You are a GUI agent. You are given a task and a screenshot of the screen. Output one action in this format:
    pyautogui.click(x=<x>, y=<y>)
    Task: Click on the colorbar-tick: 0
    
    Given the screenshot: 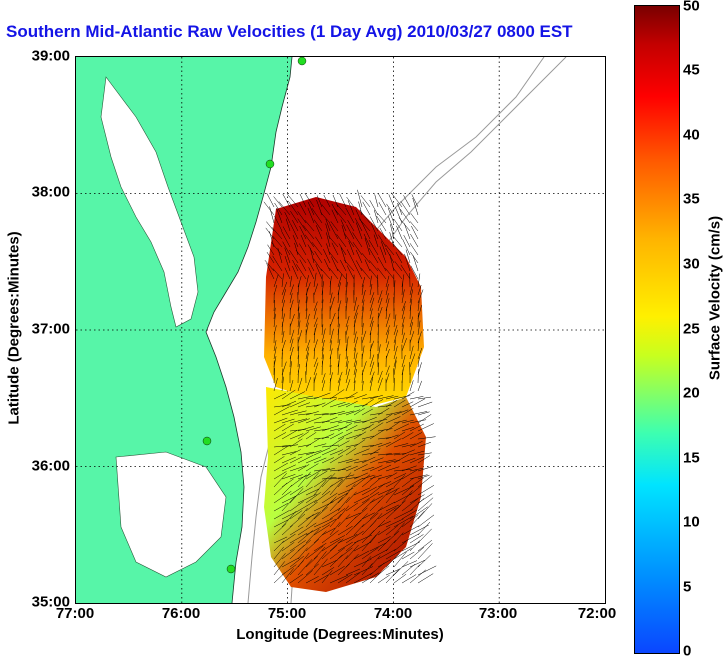 What is the action you would take?
    pyautogui.click(x=687, y=651)
    